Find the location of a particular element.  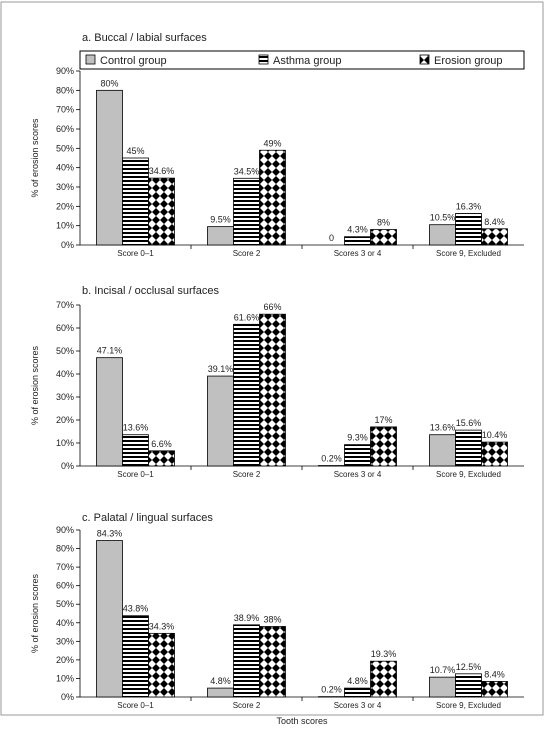

data-label: 66% is located at coordinates (272, 307).